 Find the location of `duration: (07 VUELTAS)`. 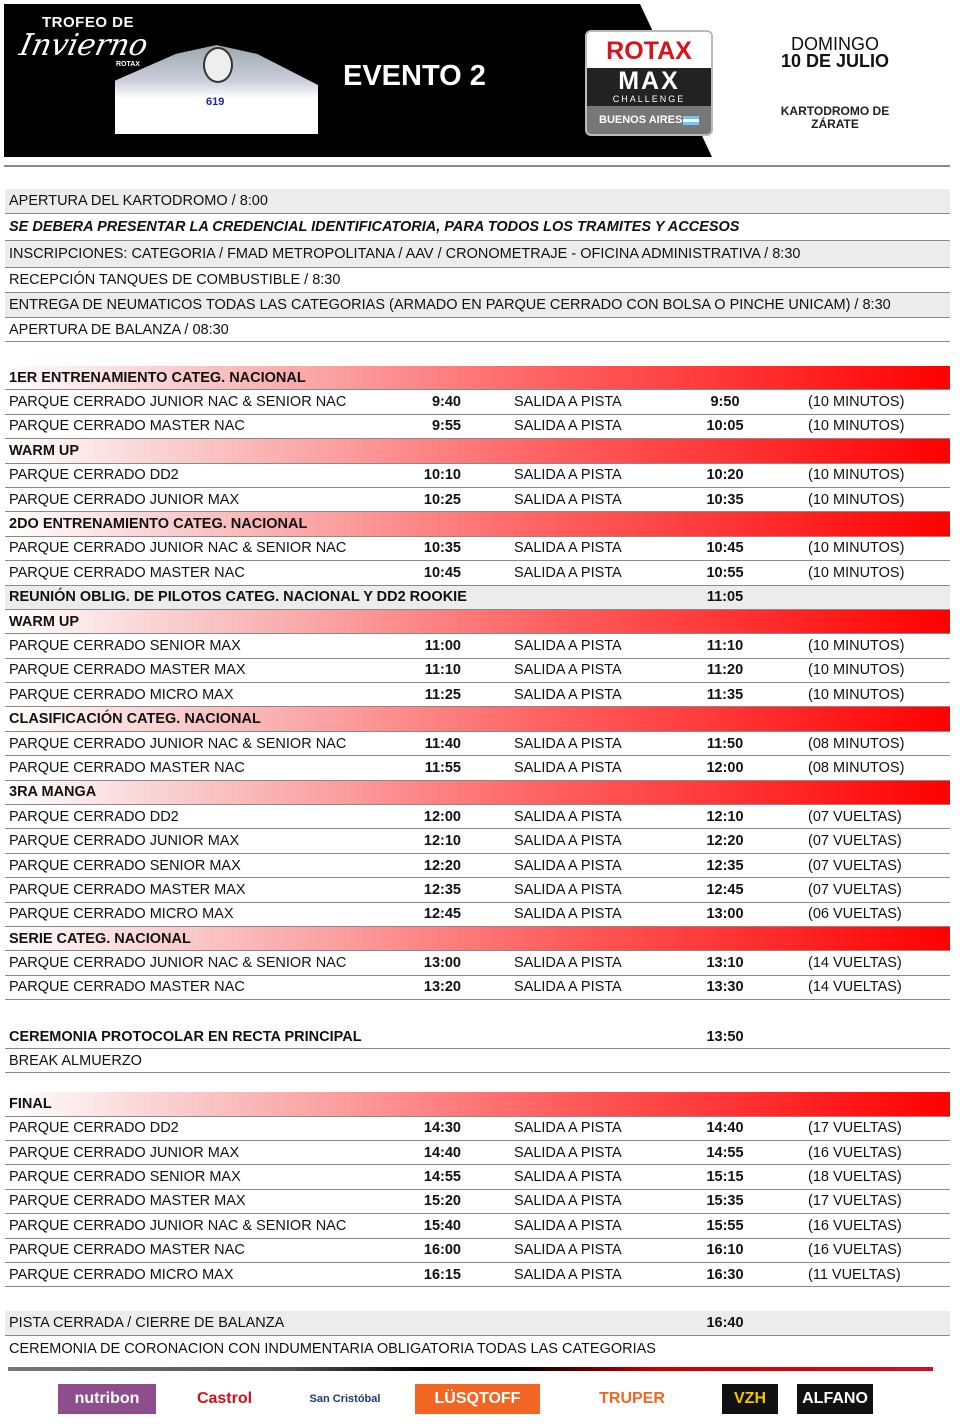

duration: (07 VUELTAS) is located at coordinates (855, 889).